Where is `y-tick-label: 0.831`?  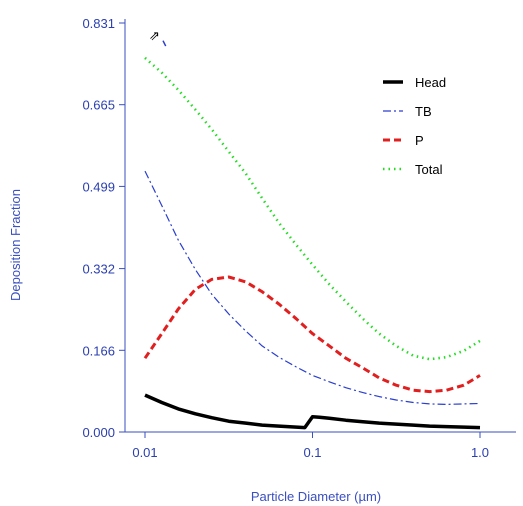 y-tick-label: 0.831 is located at coordinates (98, 23).